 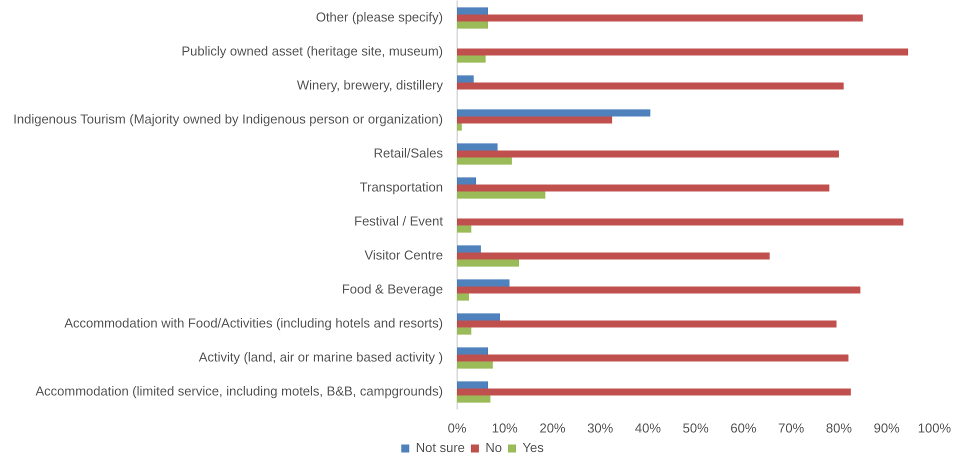 What do you see at coordinates (403, 255) in the screenshot?
I see `y-tick-label: Visitor Centre` at bounding box center [403, 255].